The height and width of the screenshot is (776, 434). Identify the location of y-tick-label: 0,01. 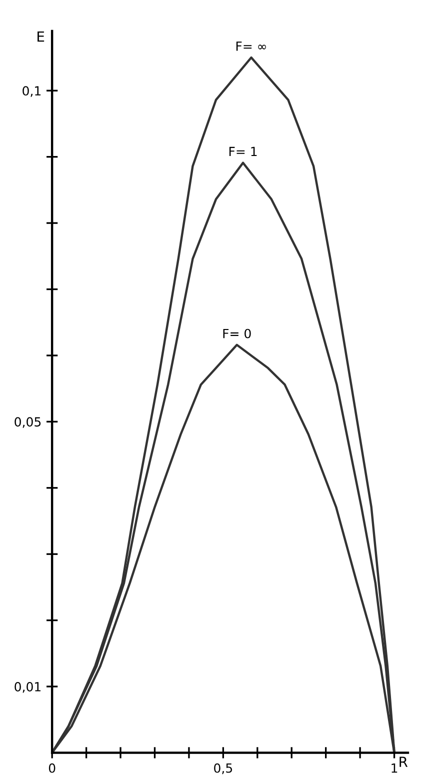
(27, 687).